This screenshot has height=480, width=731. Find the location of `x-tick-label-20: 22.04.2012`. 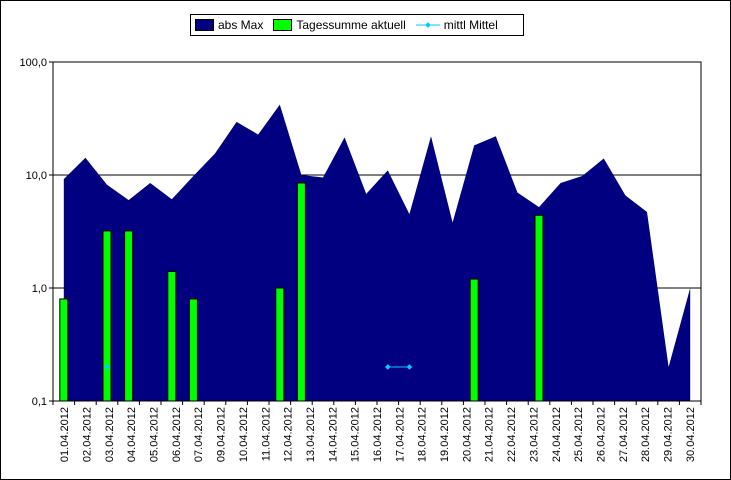

x-tick-label-20: 22.04.2012 is located at coordinates (512, 434).